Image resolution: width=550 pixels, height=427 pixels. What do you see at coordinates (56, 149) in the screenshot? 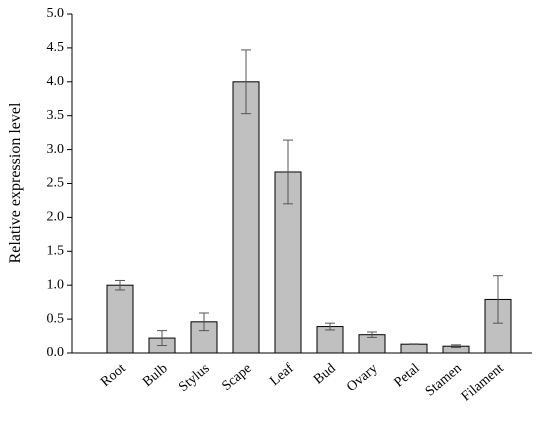
I see `y-tick-label: 3.0` at bounding box center [56, 149].